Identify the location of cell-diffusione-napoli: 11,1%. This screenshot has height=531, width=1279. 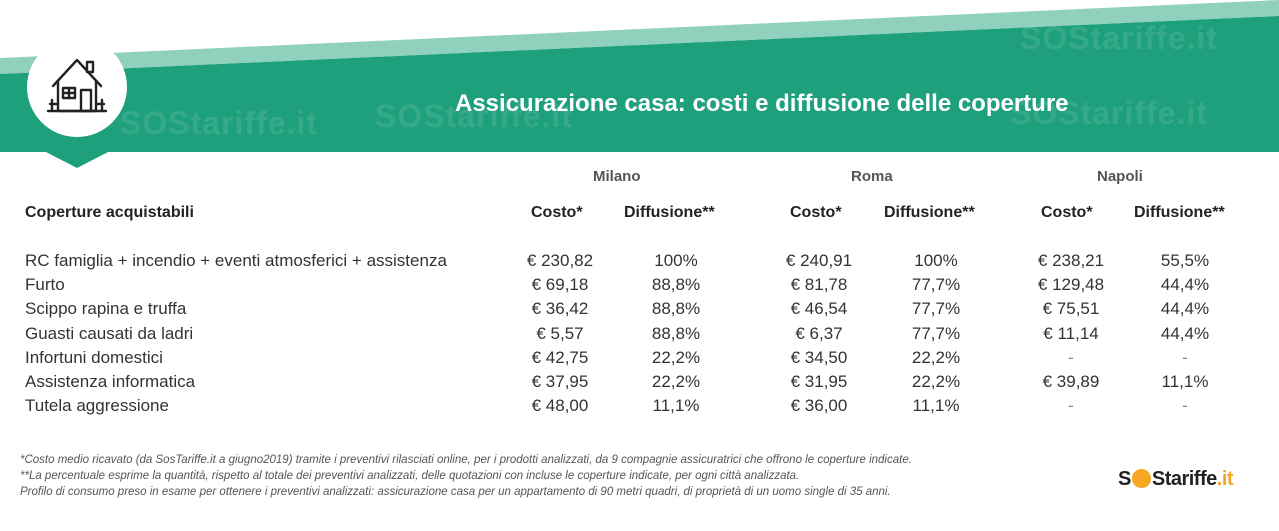
(1185, 381).